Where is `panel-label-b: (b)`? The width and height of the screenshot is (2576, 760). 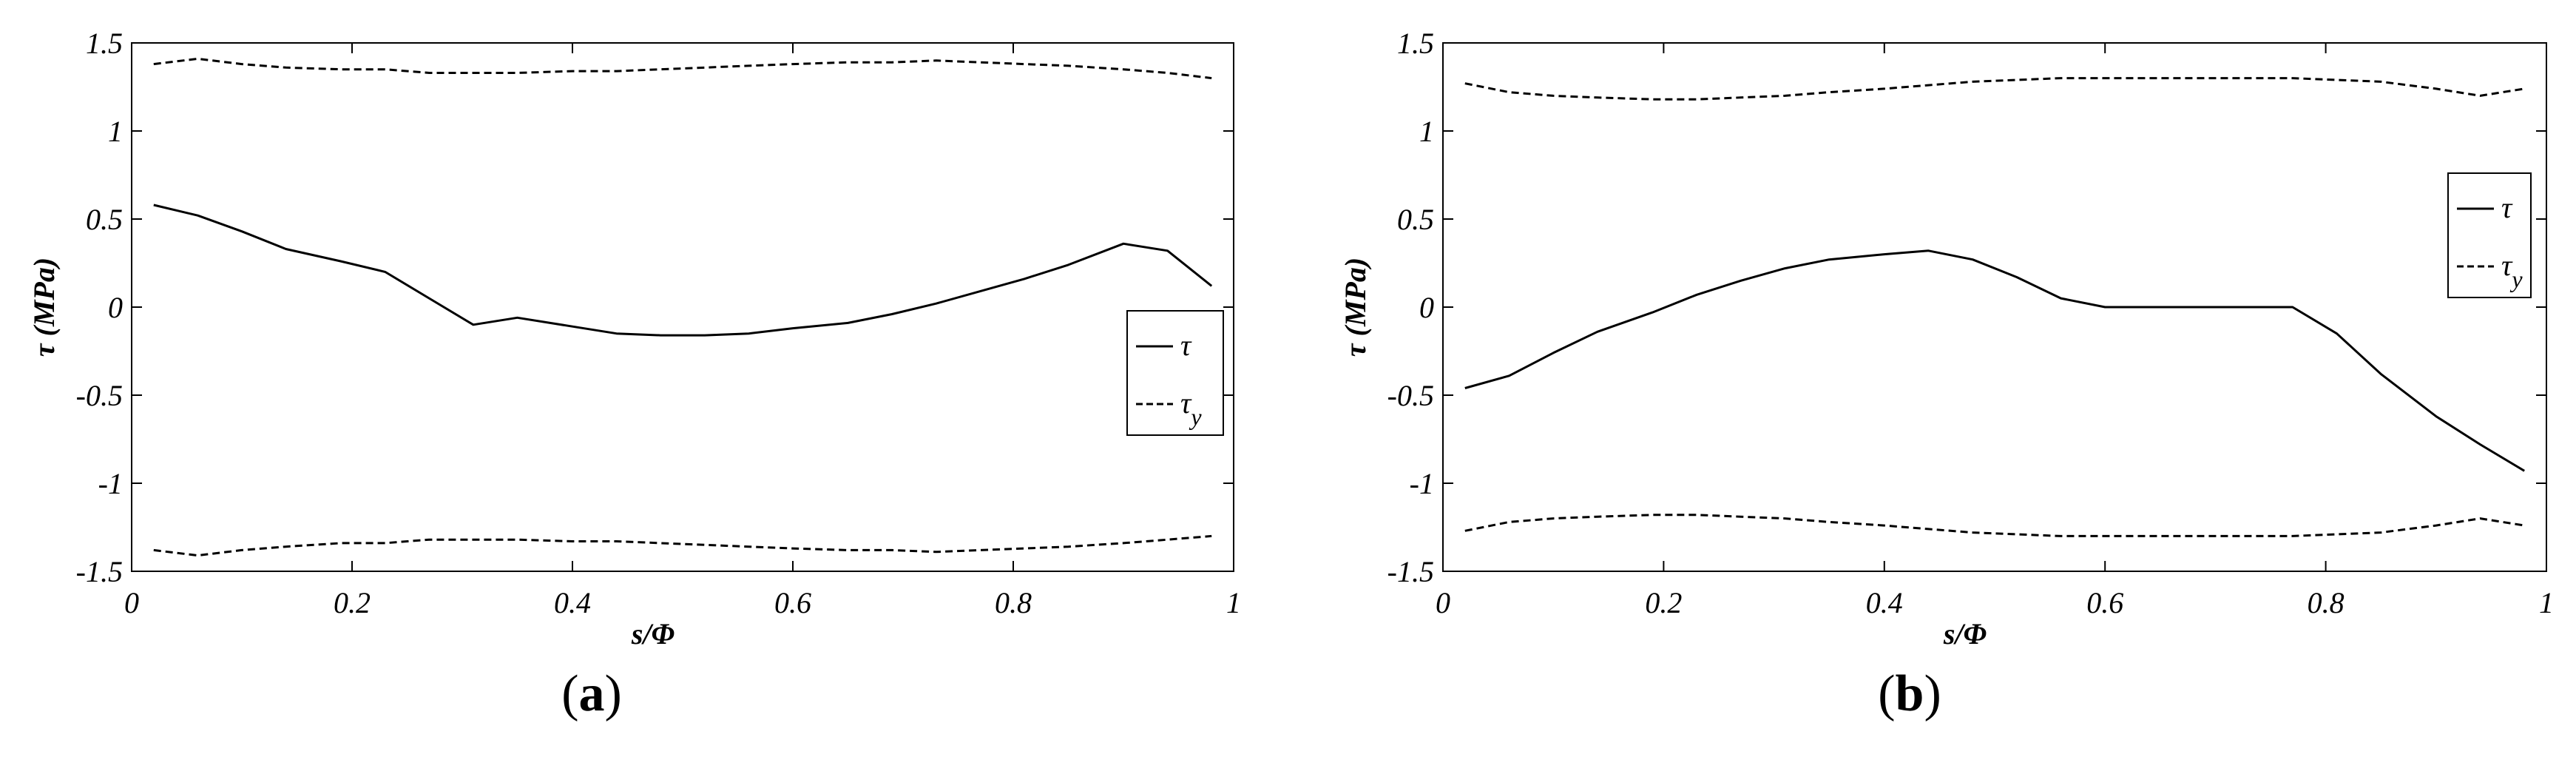
panel-label-b: (b) is located at coordinates (1909, 693).